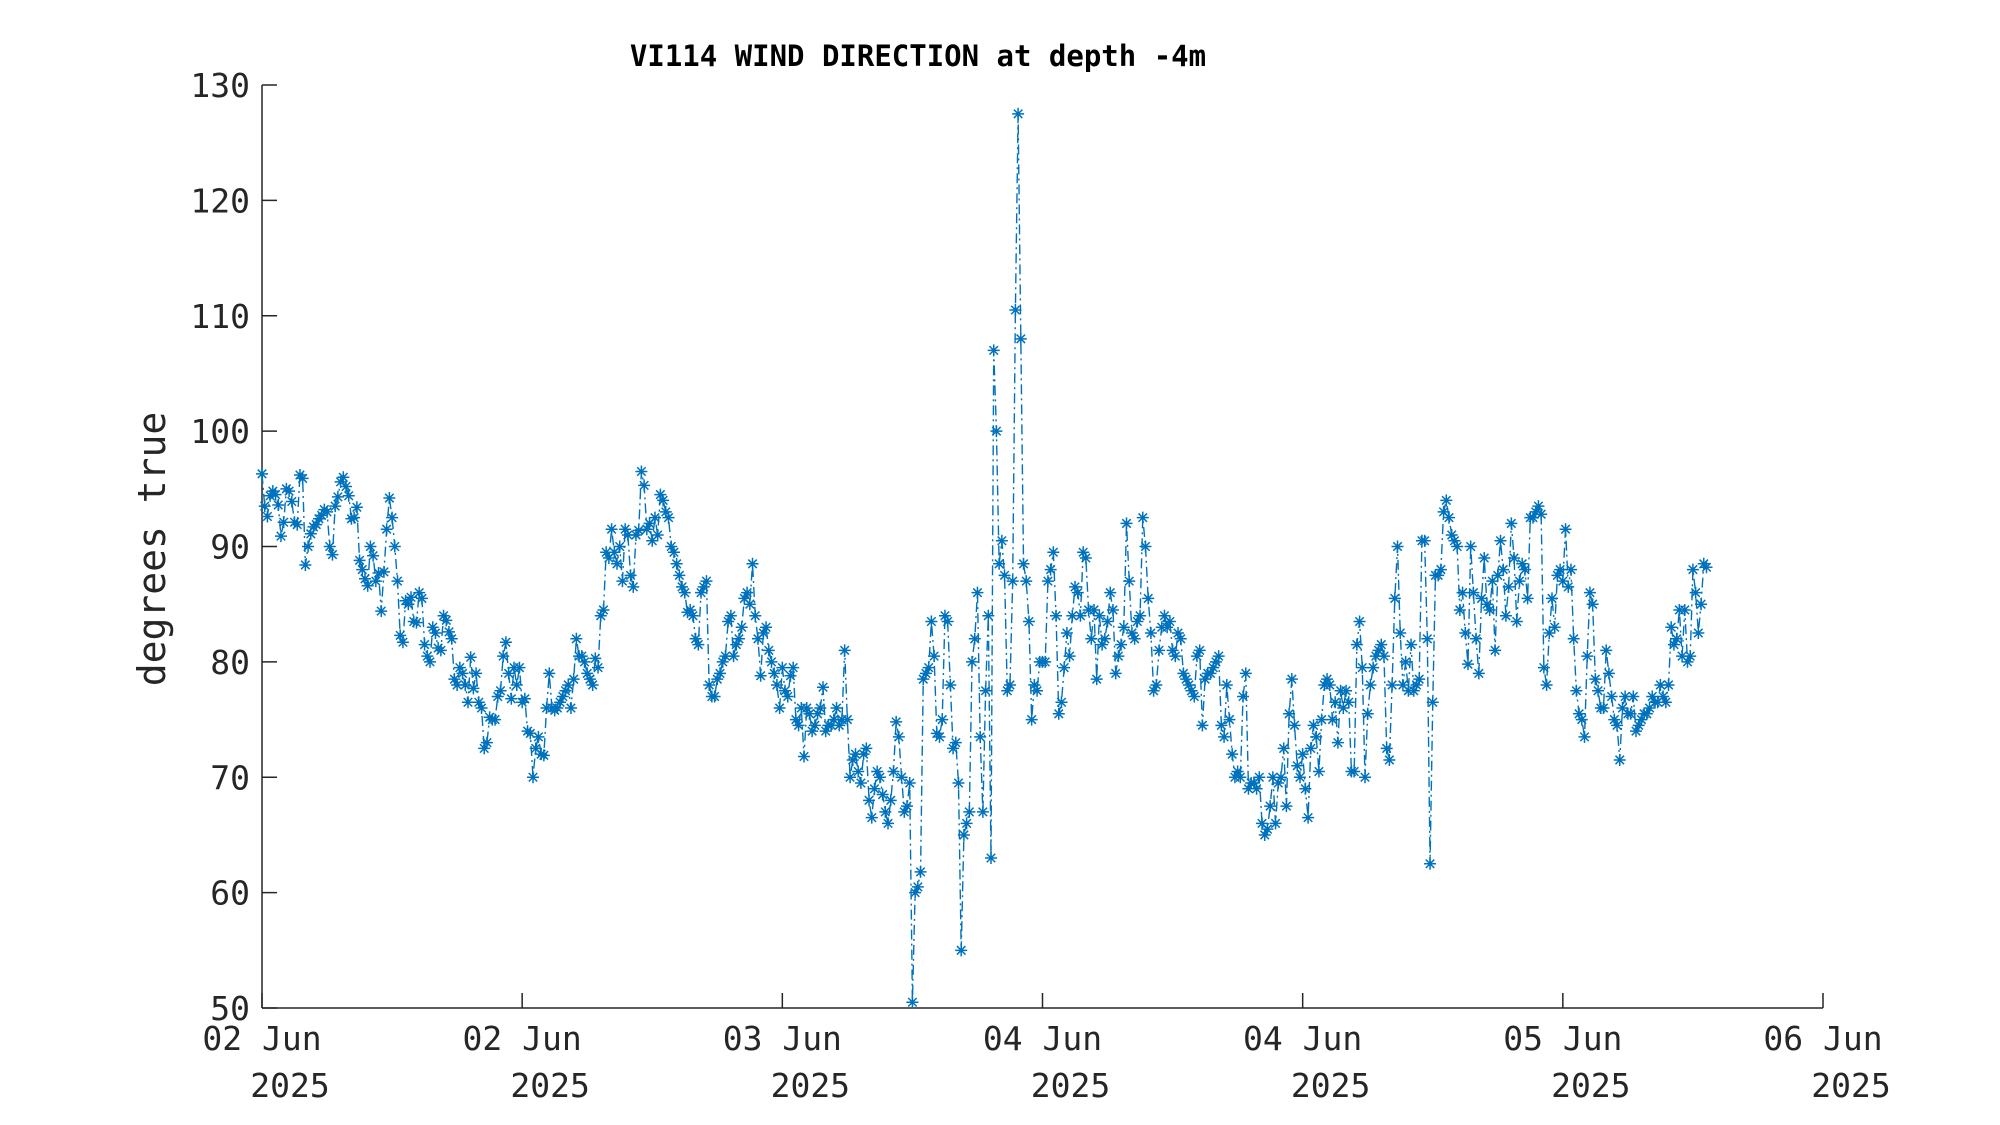 This screenshot has height=1125, width=2000. Describe the element at coordinates (220, 316) in the screenshot. I see `y-tick-label: 110` at that location.